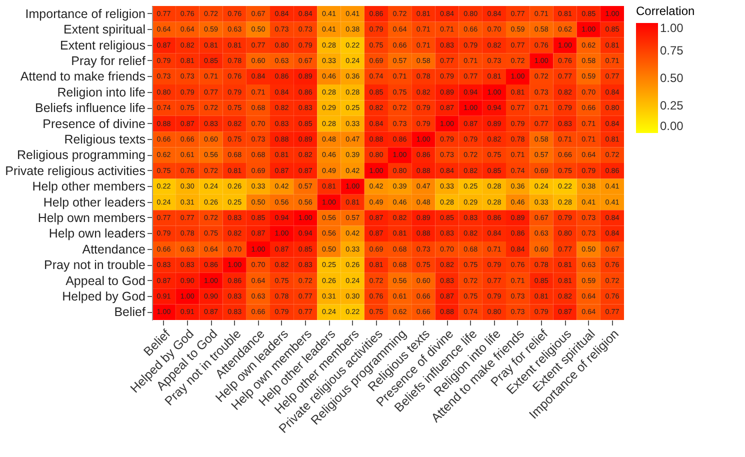  Describe the element at coordinates (104, 296) in the screenshot. I see `y-tick-label: Helped by God` at that location.